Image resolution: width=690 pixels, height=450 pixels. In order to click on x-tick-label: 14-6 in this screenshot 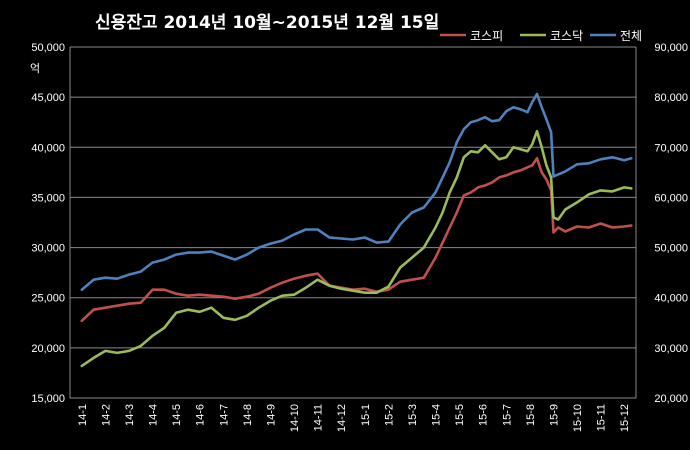, I will do `click(201, 415)`.